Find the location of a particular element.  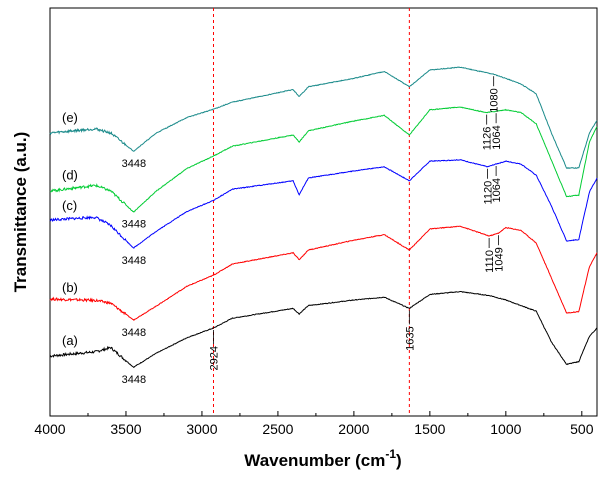

y-axis-title: Transmittance (a.u.) is located at coordinates (20, 212).